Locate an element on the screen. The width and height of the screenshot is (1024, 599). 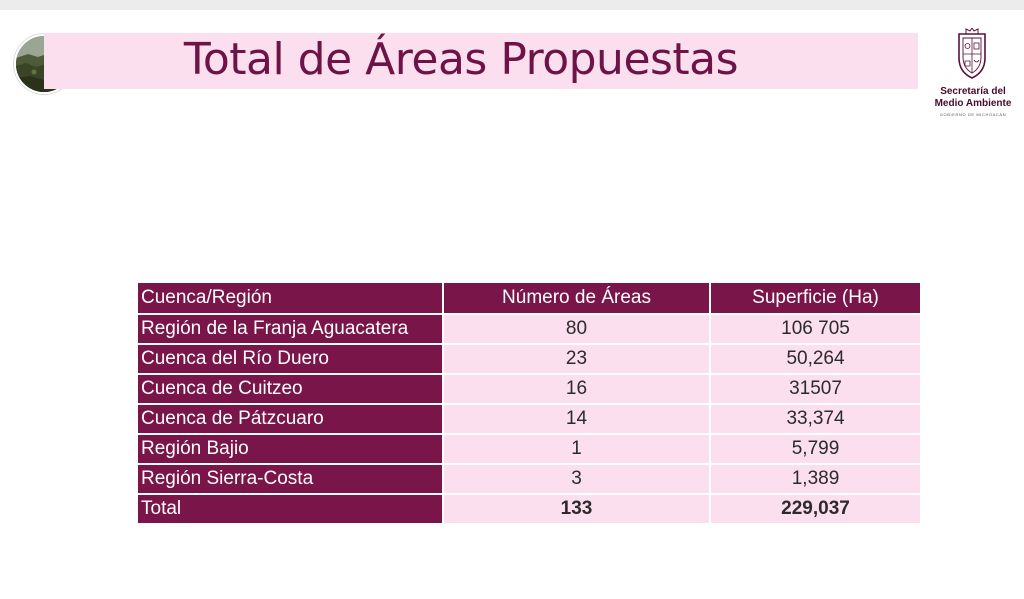
area-count-cell: 1 is located at coordinates (576, 449).